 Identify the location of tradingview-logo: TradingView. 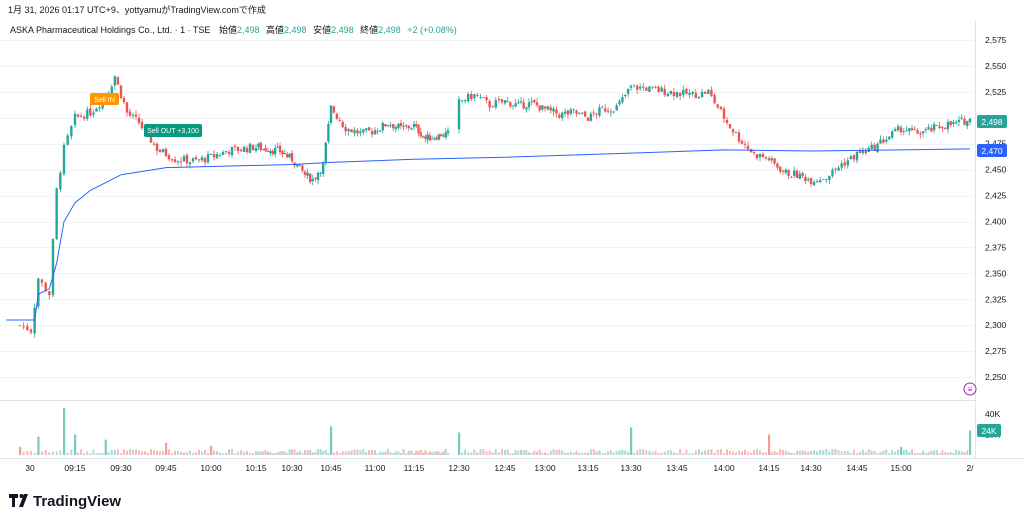
(65, 501).